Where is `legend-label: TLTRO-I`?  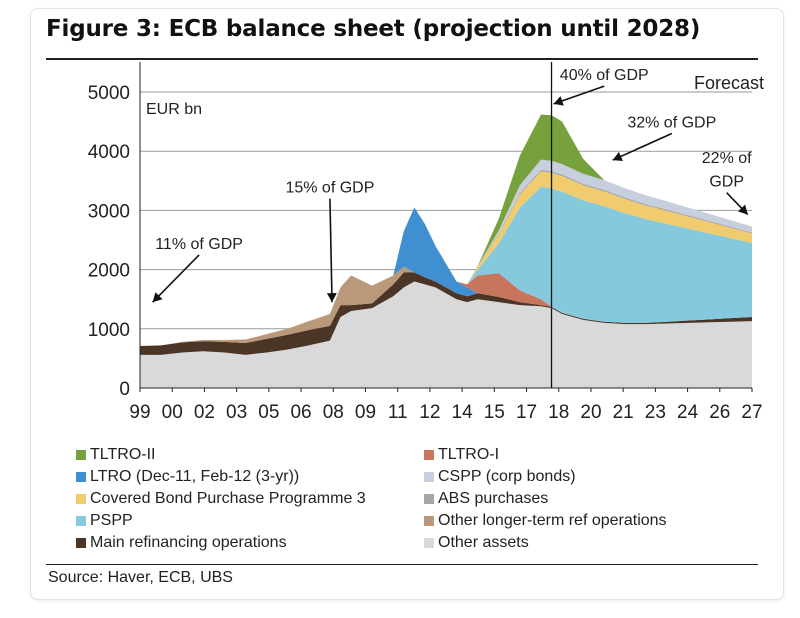
legend-label: TLTRO-I is located at coordinates (469, 454).